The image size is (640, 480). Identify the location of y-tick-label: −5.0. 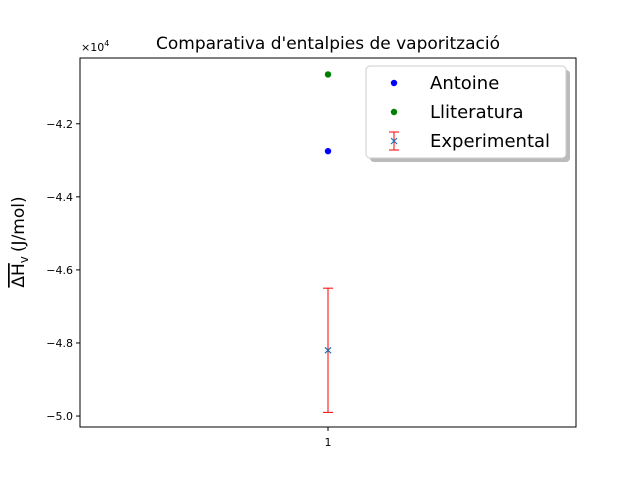
(59, 416).